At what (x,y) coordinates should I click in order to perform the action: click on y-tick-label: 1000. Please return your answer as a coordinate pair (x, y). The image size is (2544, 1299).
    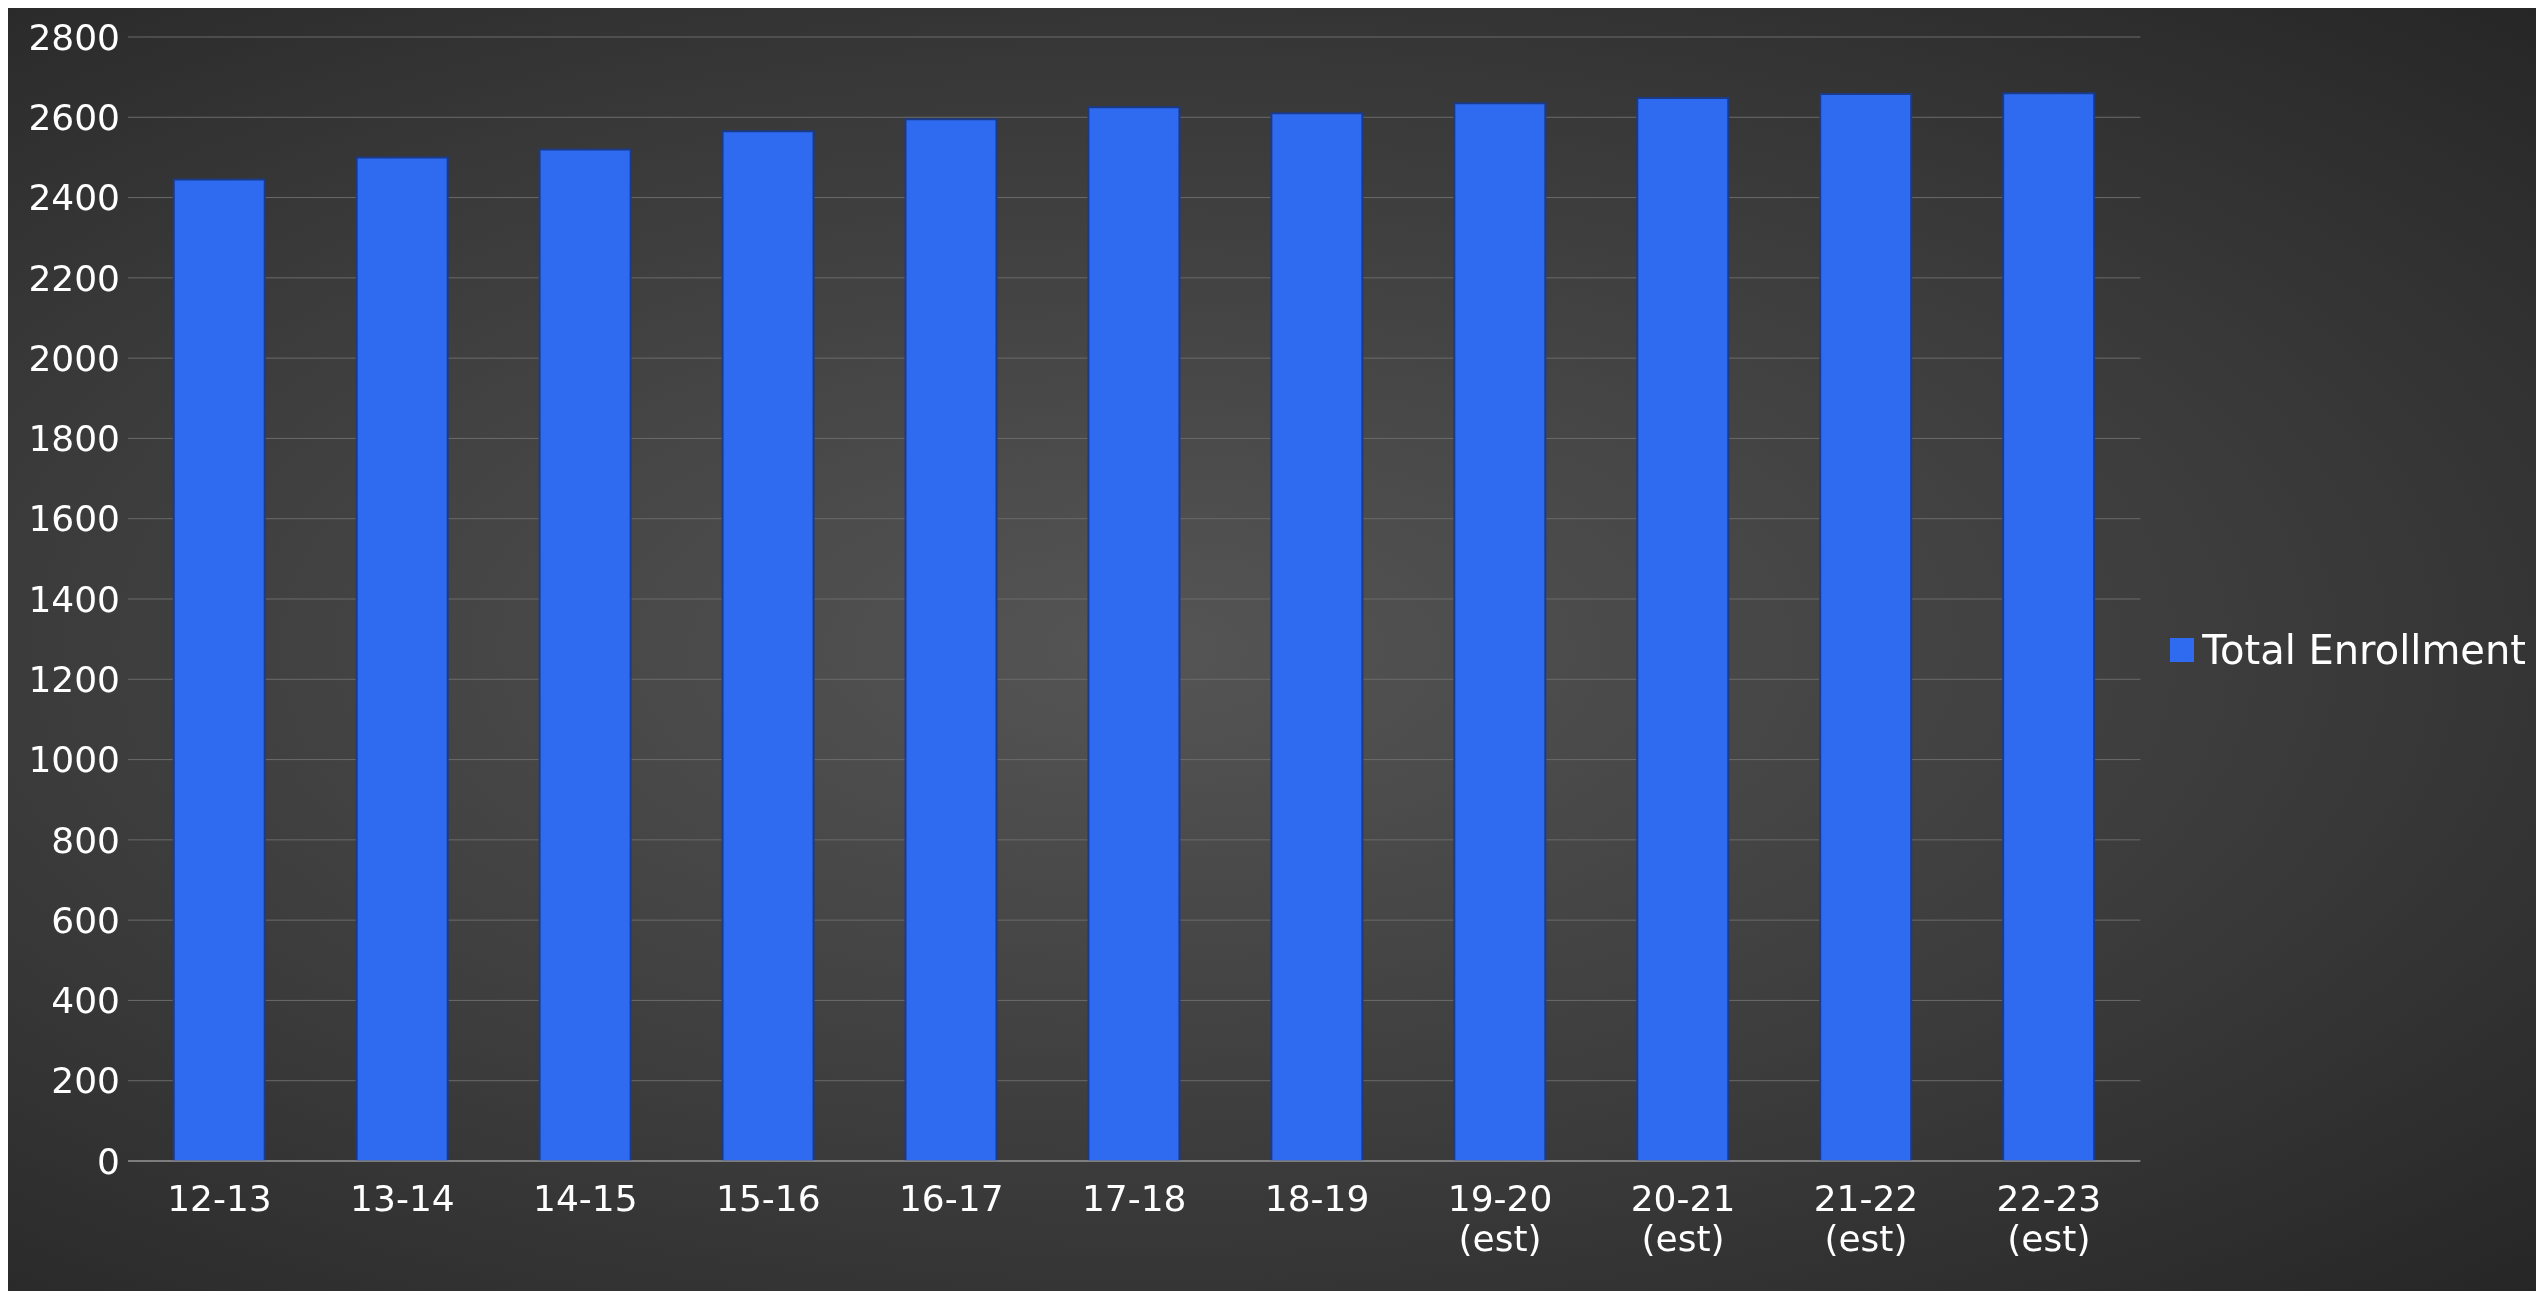
    Looking at the image, I should click on (74, 760).